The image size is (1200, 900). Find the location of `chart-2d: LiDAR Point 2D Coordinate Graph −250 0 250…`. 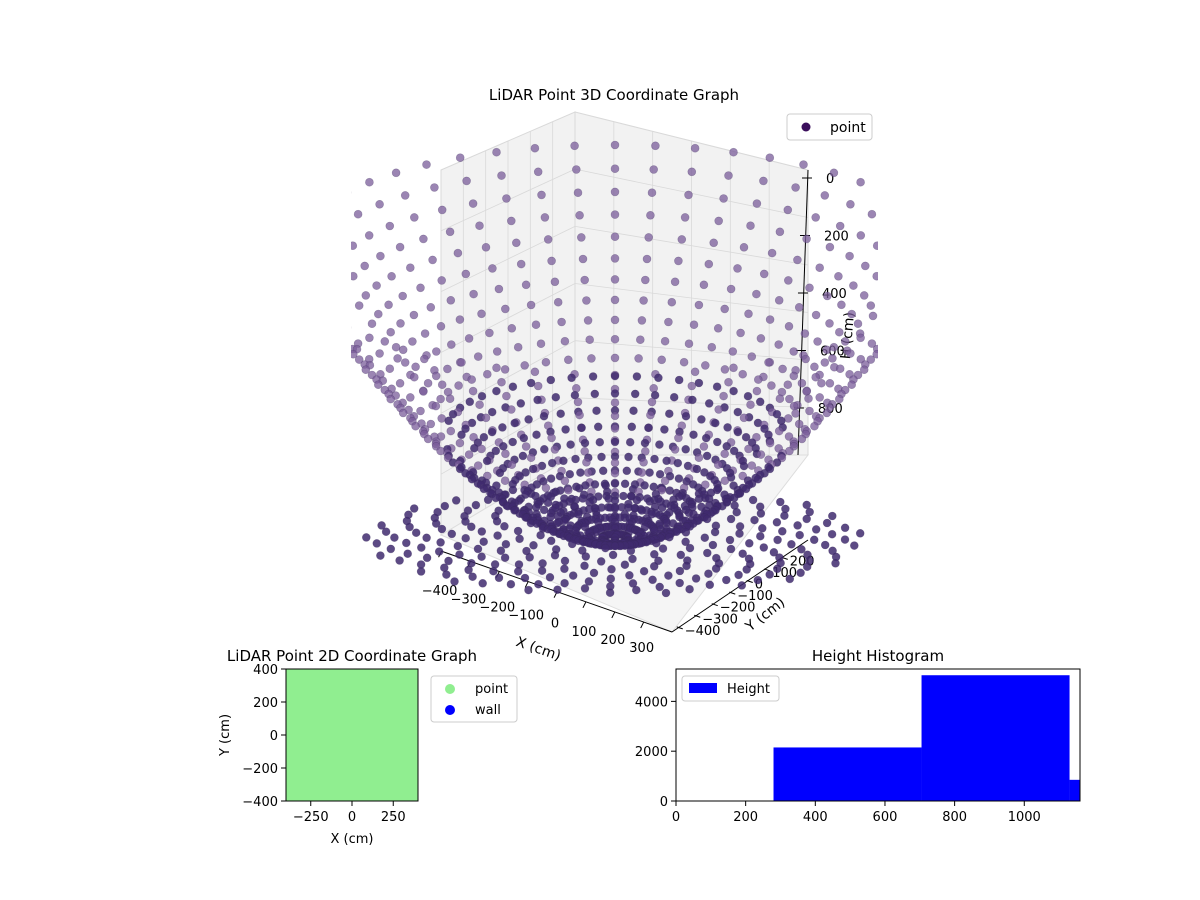

chart-2d: LiDAR Point 2D Coordinate Graph −250 0 250… is located at coordinates (368, 747).